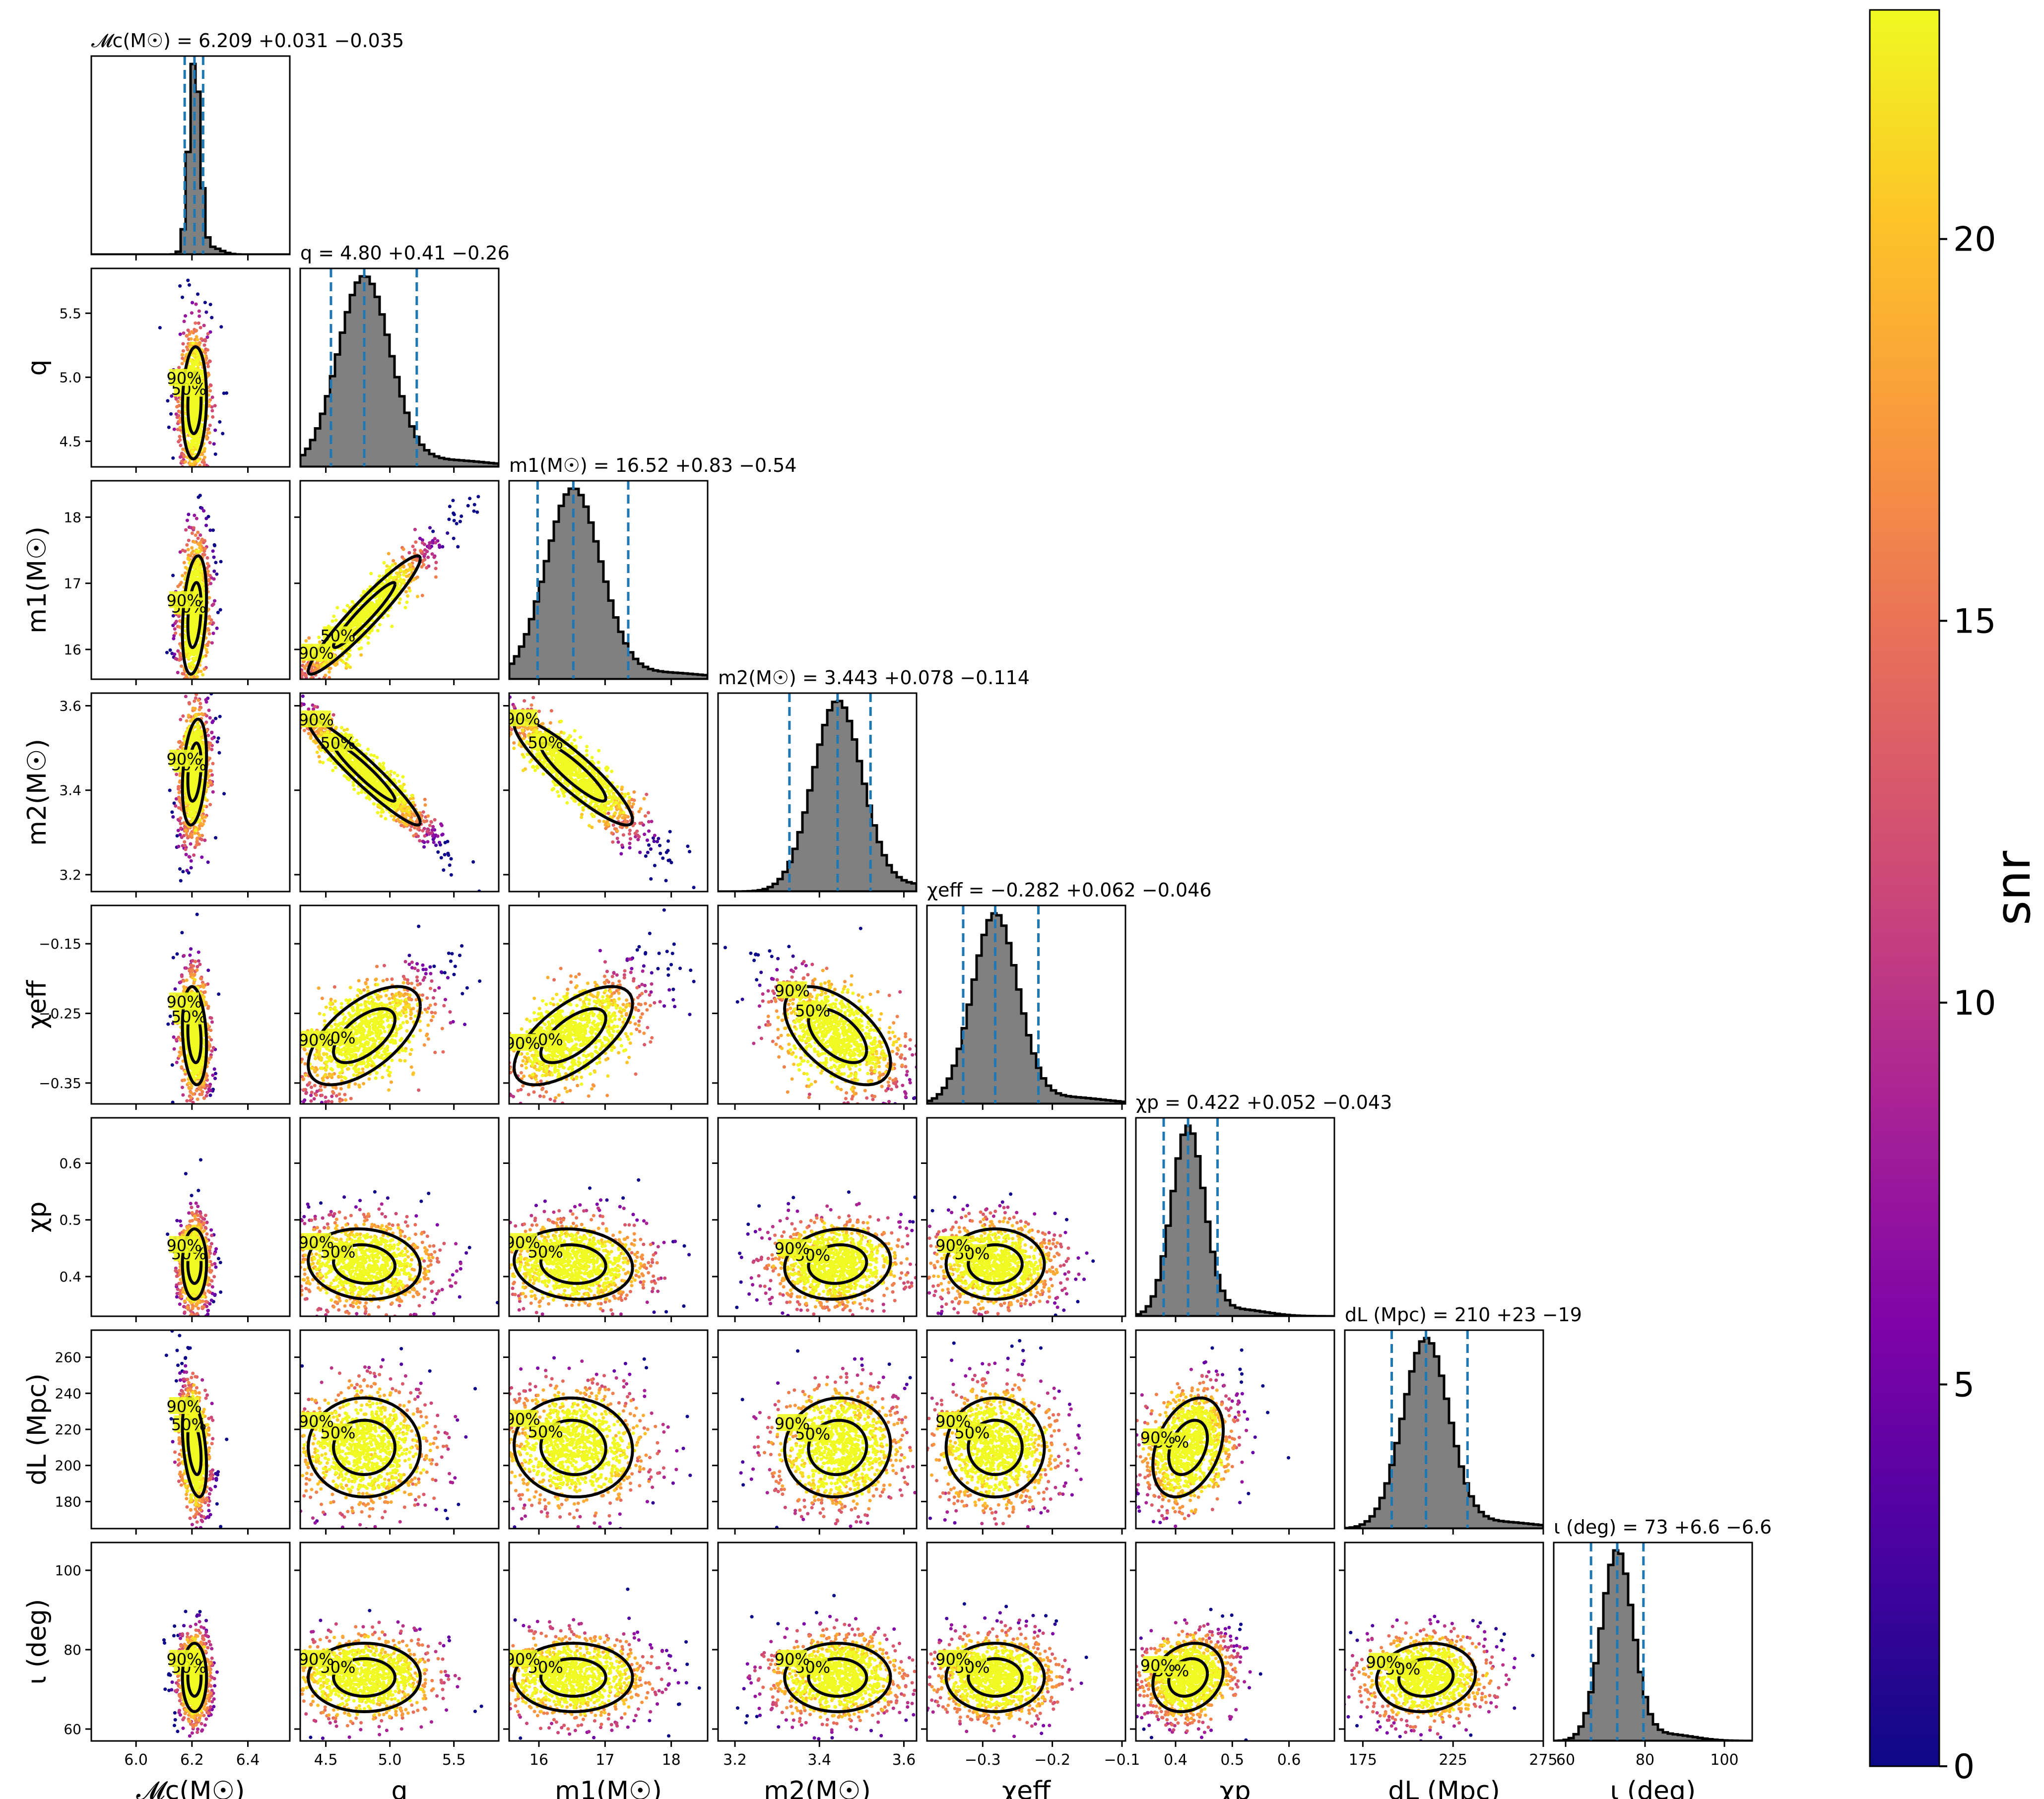  Describe the element at coordinates (70, 875) in the screenshot. I see `y-tick-label: 3.2` at that location.